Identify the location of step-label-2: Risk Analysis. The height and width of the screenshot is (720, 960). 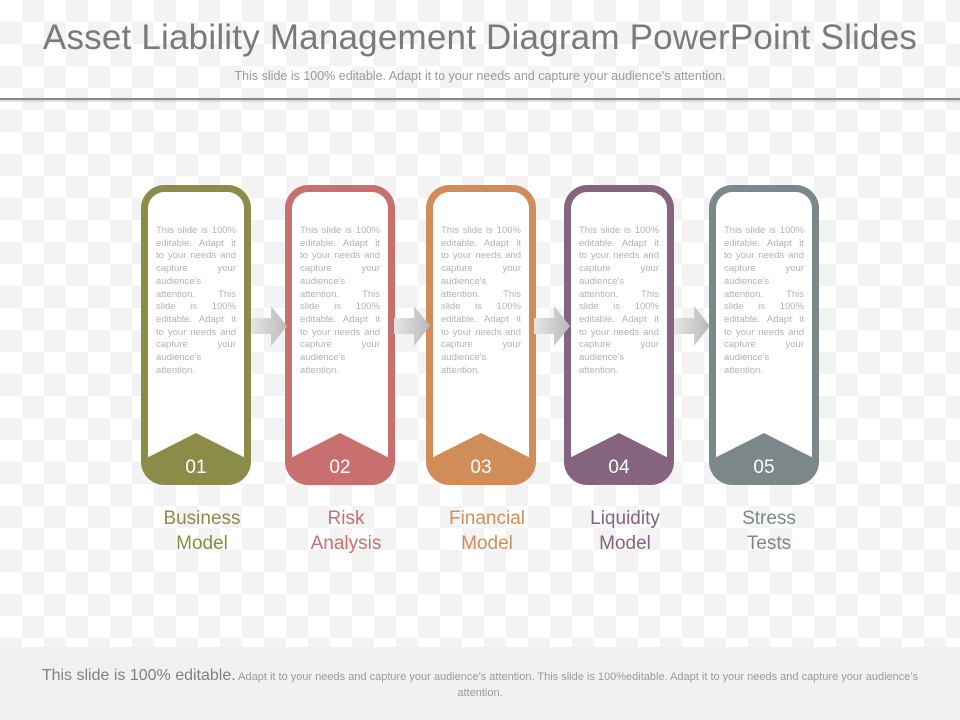
(346, 531).